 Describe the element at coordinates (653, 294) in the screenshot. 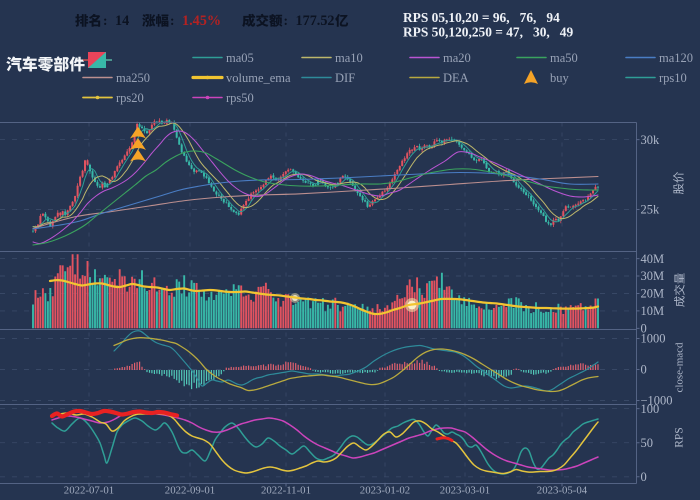

I see `svg-text: 20M` at that location.